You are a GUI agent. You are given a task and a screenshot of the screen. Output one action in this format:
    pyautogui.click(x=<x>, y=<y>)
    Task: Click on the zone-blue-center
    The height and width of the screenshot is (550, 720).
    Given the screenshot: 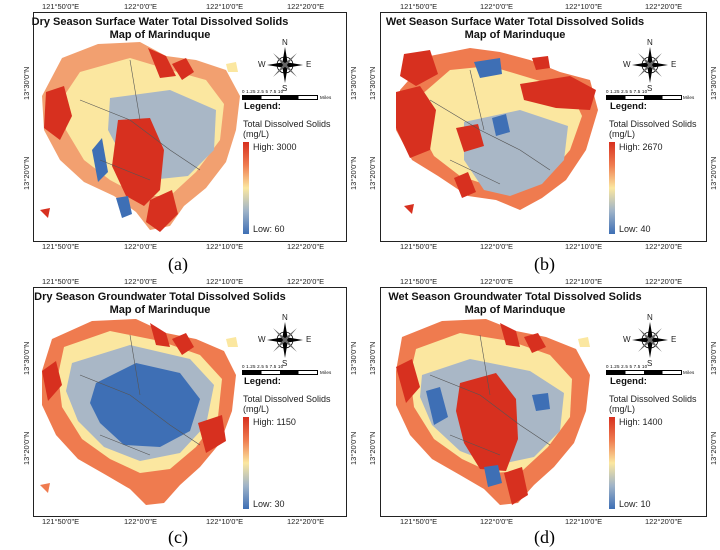 What is the action you would take?
    pyautogui.click(x=145, y=405)
    